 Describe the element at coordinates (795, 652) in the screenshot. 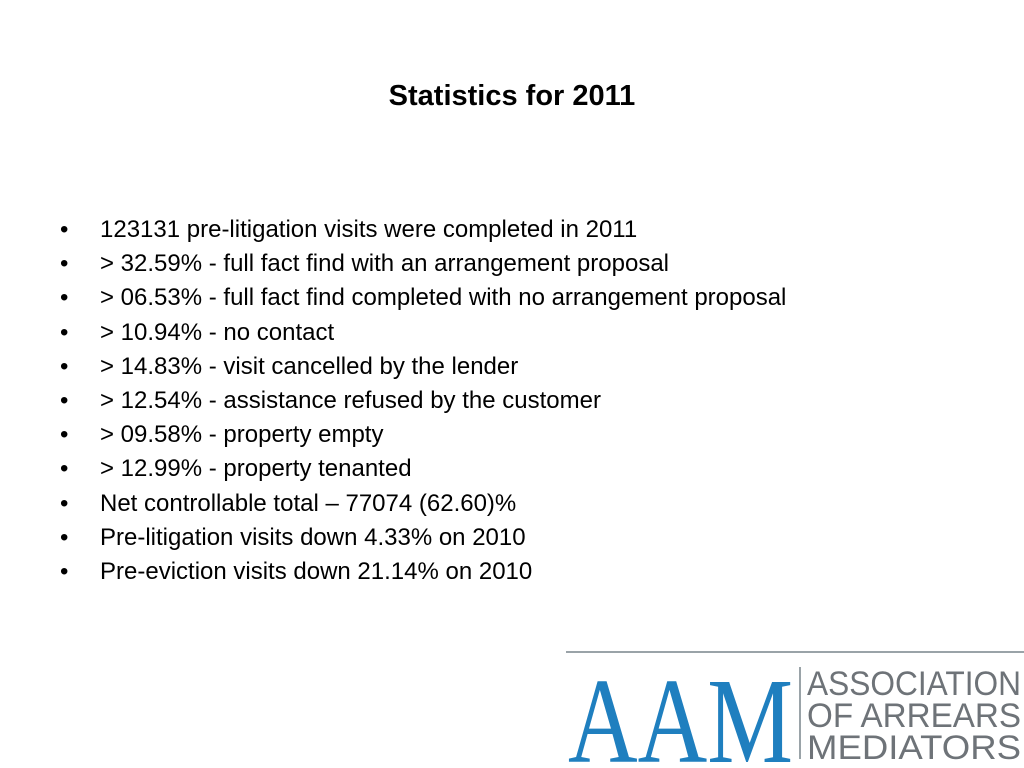

I see `logo-rule` at that location.